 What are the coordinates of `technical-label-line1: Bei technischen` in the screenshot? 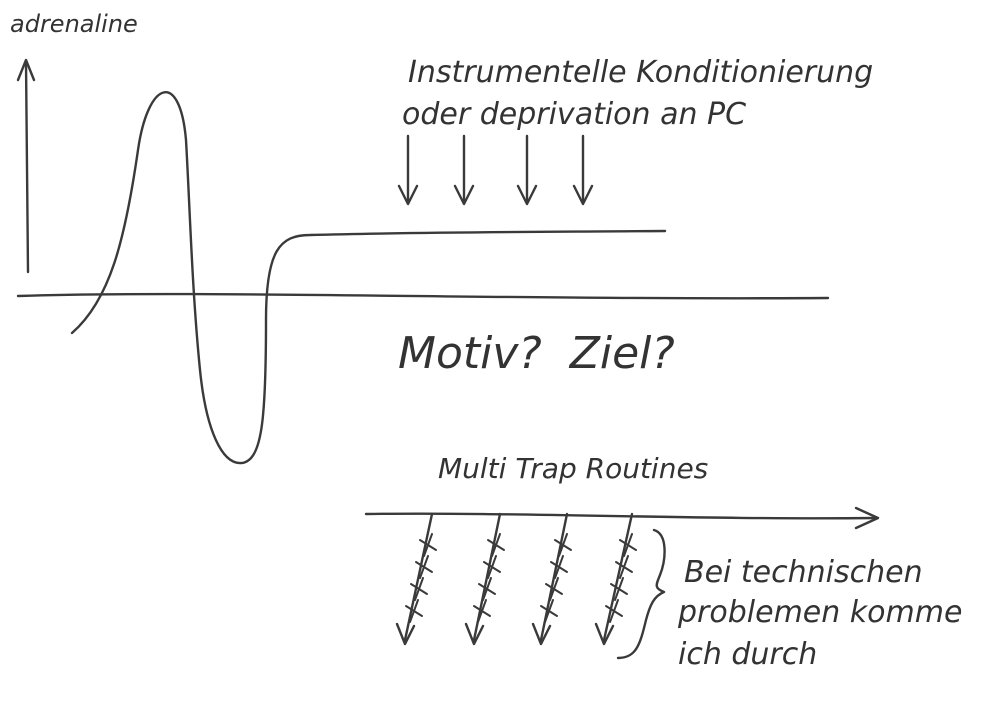 It's located at (803, 572).